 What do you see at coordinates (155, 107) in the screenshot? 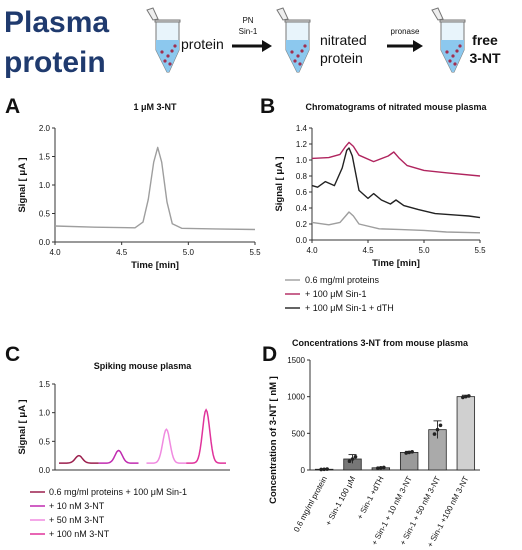
I see `chart-title: 1 μM 3-NT` at bounding box center [155, 107].